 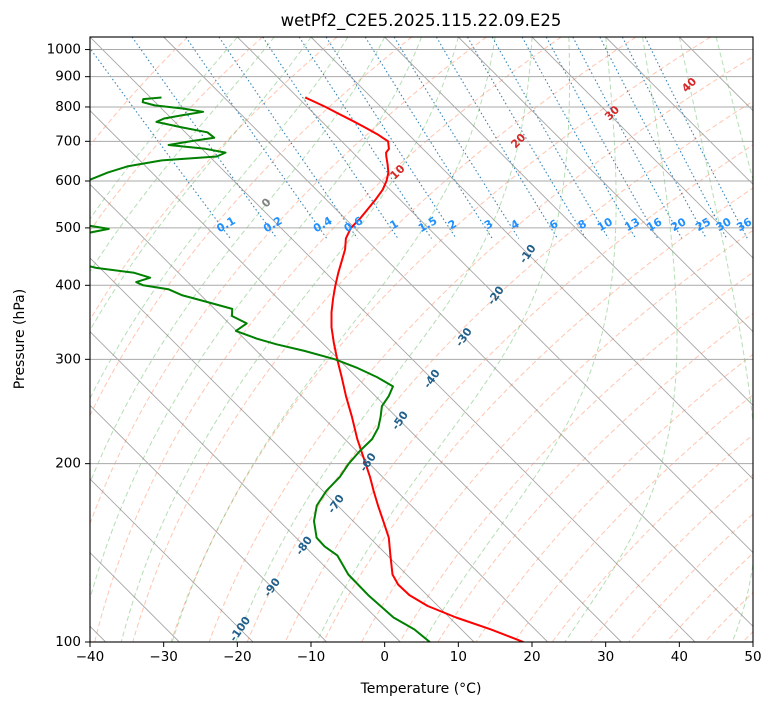 What do you see at coordinates (68, 181) in the screenshot?
I see `y-tick-label: 600` at bounding box center [68, 181].